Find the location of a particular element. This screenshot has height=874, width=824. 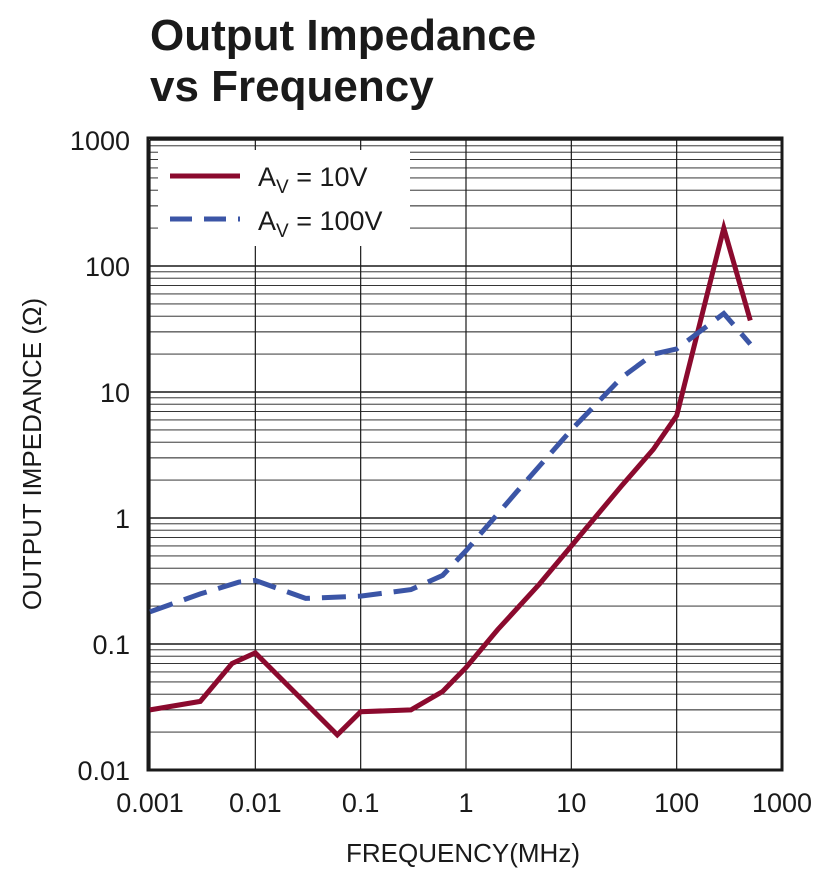

legend-label-av10: AV = 10V is located at coordinates (313, 180).